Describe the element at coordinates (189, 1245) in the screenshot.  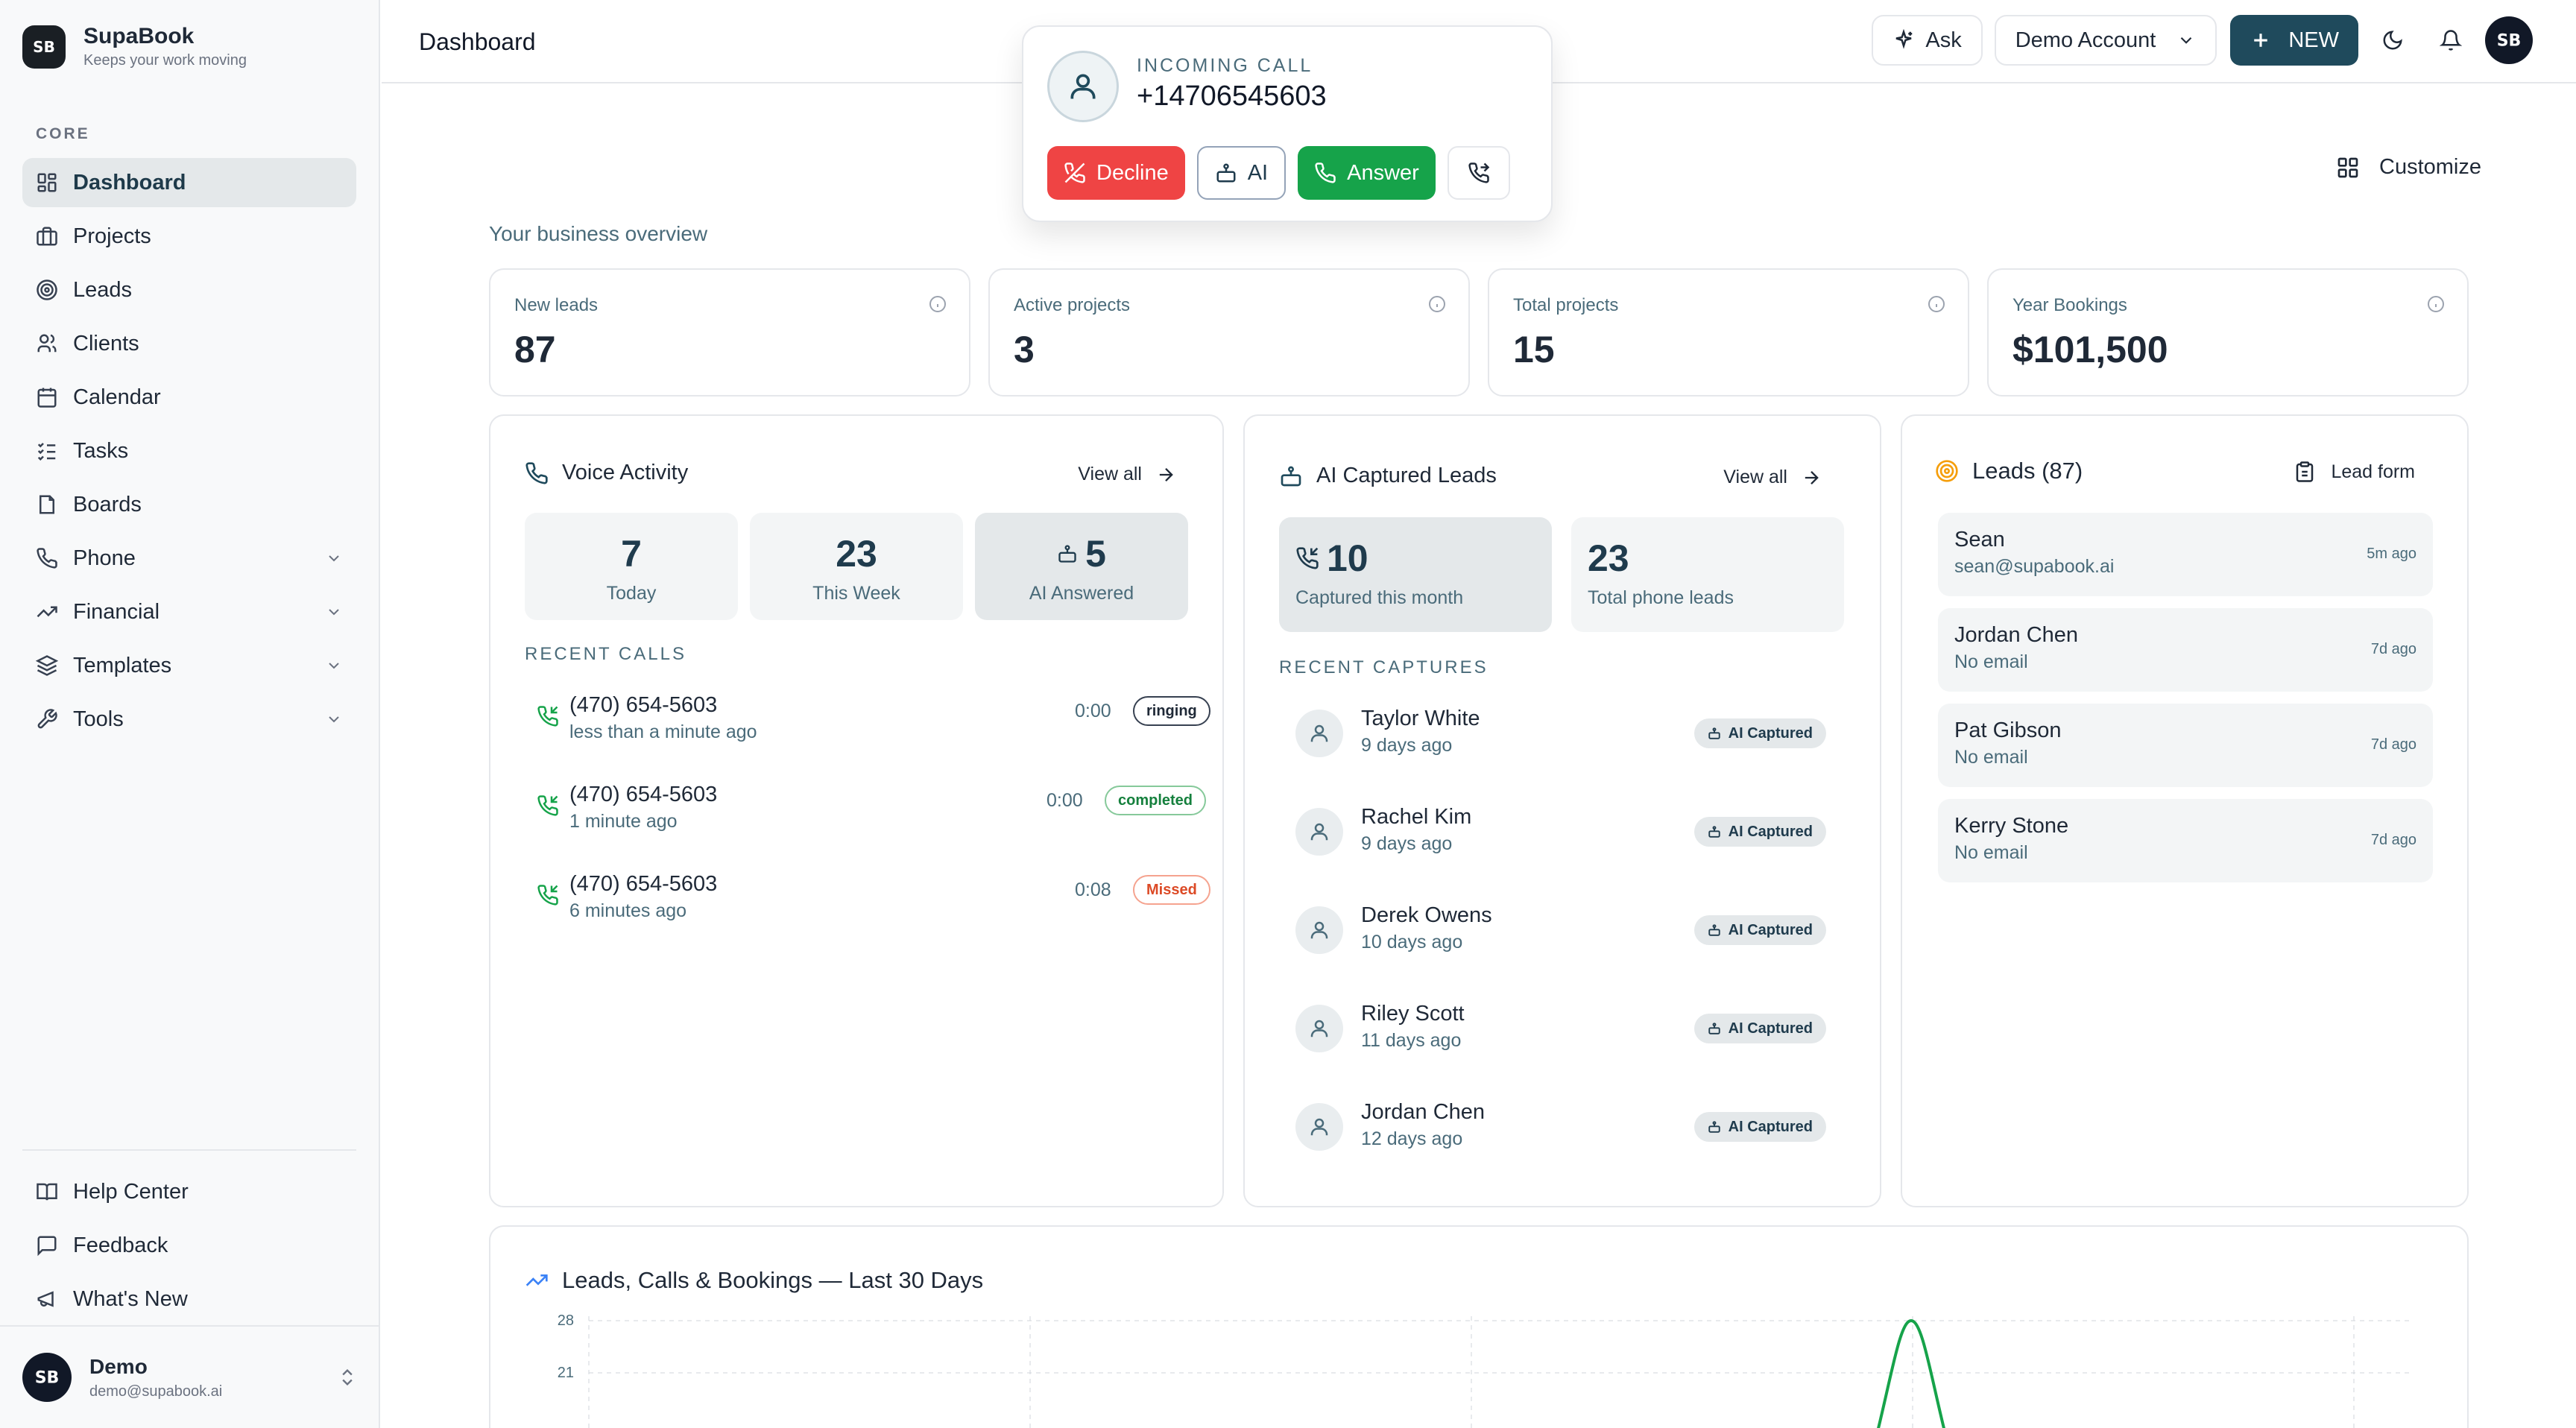
I see `sidebar-item-feedback: Feedback` at that location.